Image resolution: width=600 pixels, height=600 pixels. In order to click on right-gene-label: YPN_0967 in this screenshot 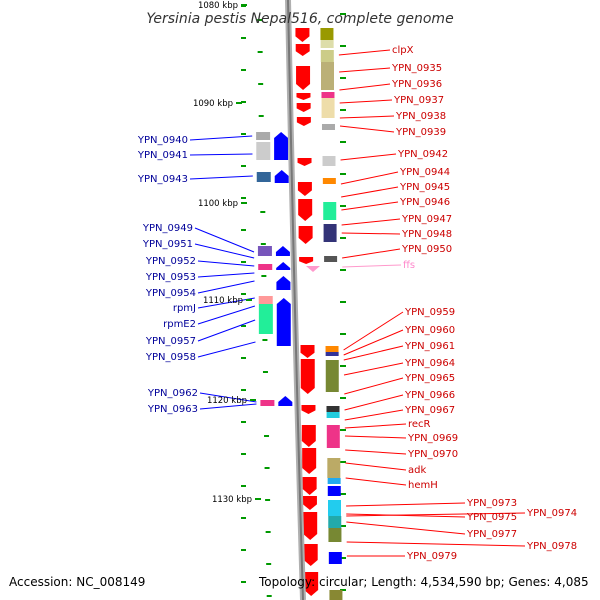, I will do `click(429, 410)`.